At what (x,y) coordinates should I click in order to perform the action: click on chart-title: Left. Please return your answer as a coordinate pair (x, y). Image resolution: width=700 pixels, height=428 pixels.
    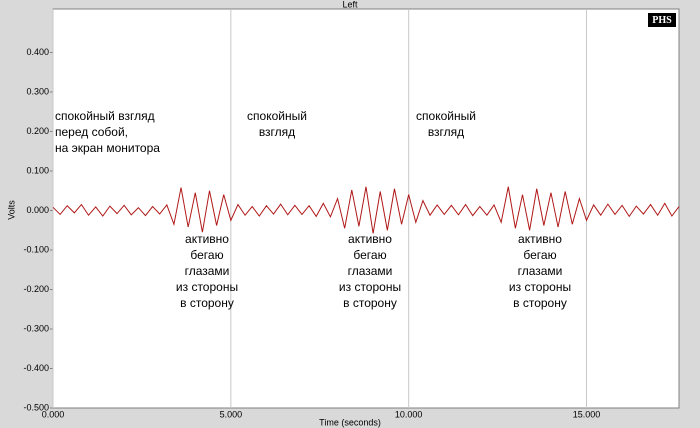
    Looking at the image, I should click on (350, 4).